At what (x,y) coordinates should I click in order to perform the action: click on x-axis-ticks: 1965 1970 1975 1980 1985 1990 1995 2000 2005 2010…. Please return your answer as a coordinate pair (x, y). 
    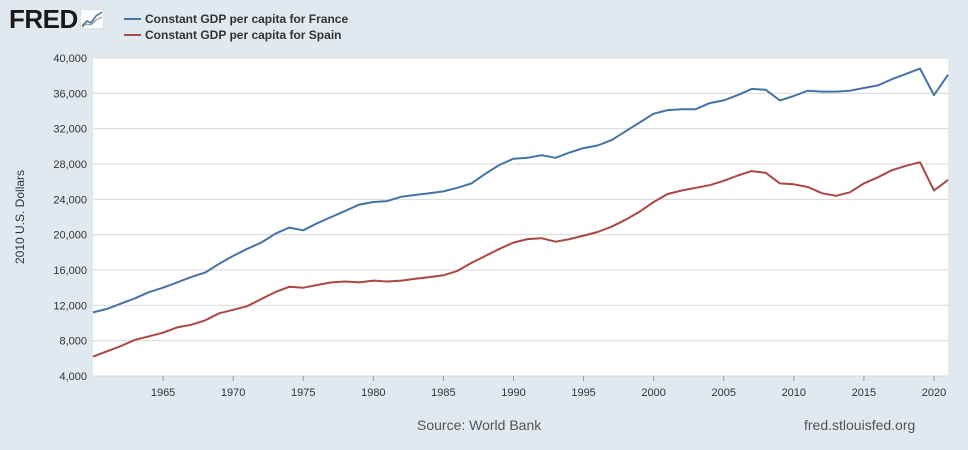
    Looking at the image, I should click on (548, 387).